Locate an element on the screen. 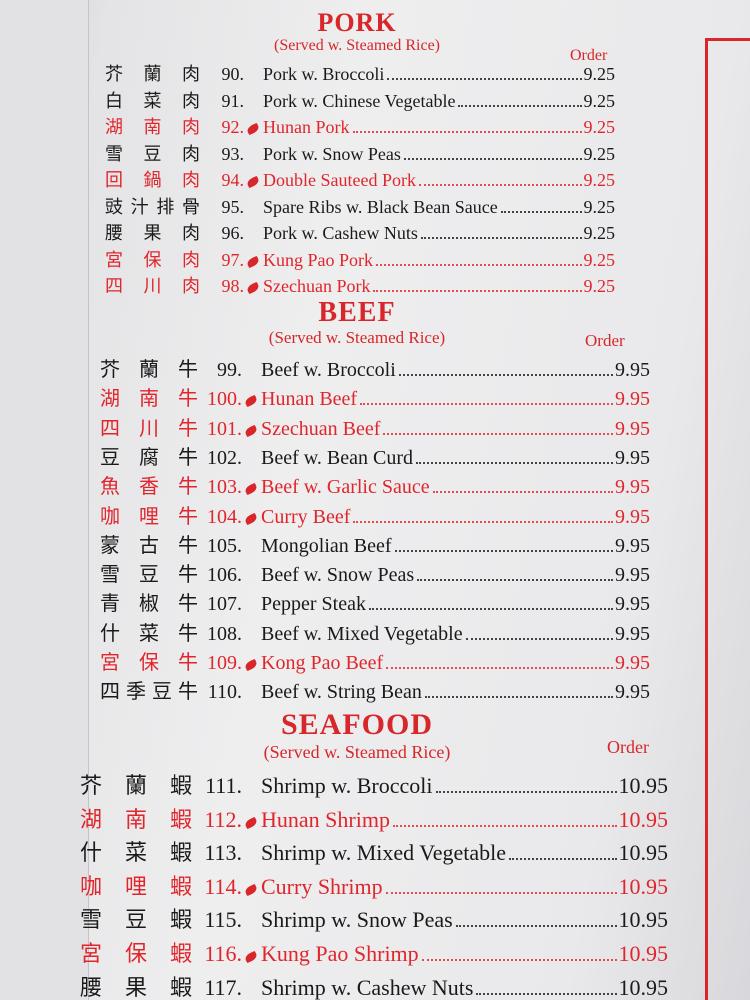 Image resolution: width=750 pixels, height=1000 pixels. menu-item: 魚香牛 103. Beef w. Garlic Sauce 9.95 is located at coordinates (375, 484).